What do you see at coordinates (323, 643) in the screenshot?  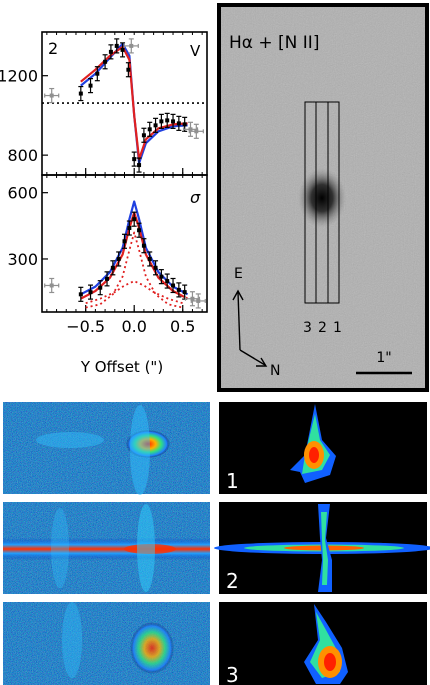 I see `model-spectrum-3: 3` at bounding box center [323, 643].